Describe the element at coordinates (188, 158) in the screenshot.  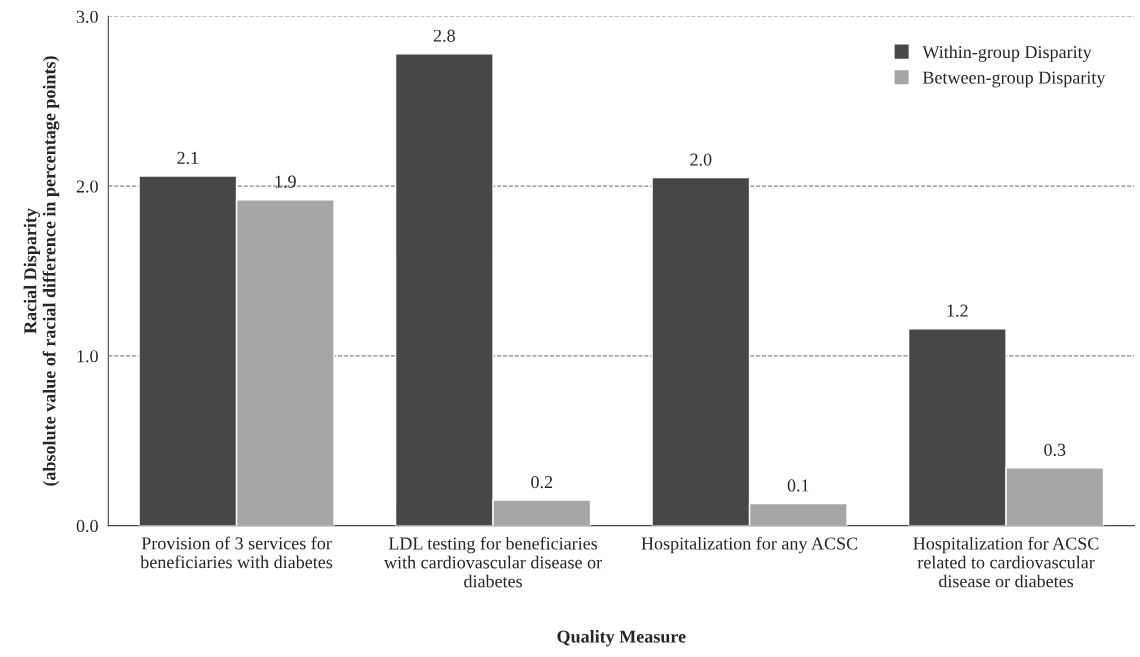
I see `data-label: 2.1` at that location.